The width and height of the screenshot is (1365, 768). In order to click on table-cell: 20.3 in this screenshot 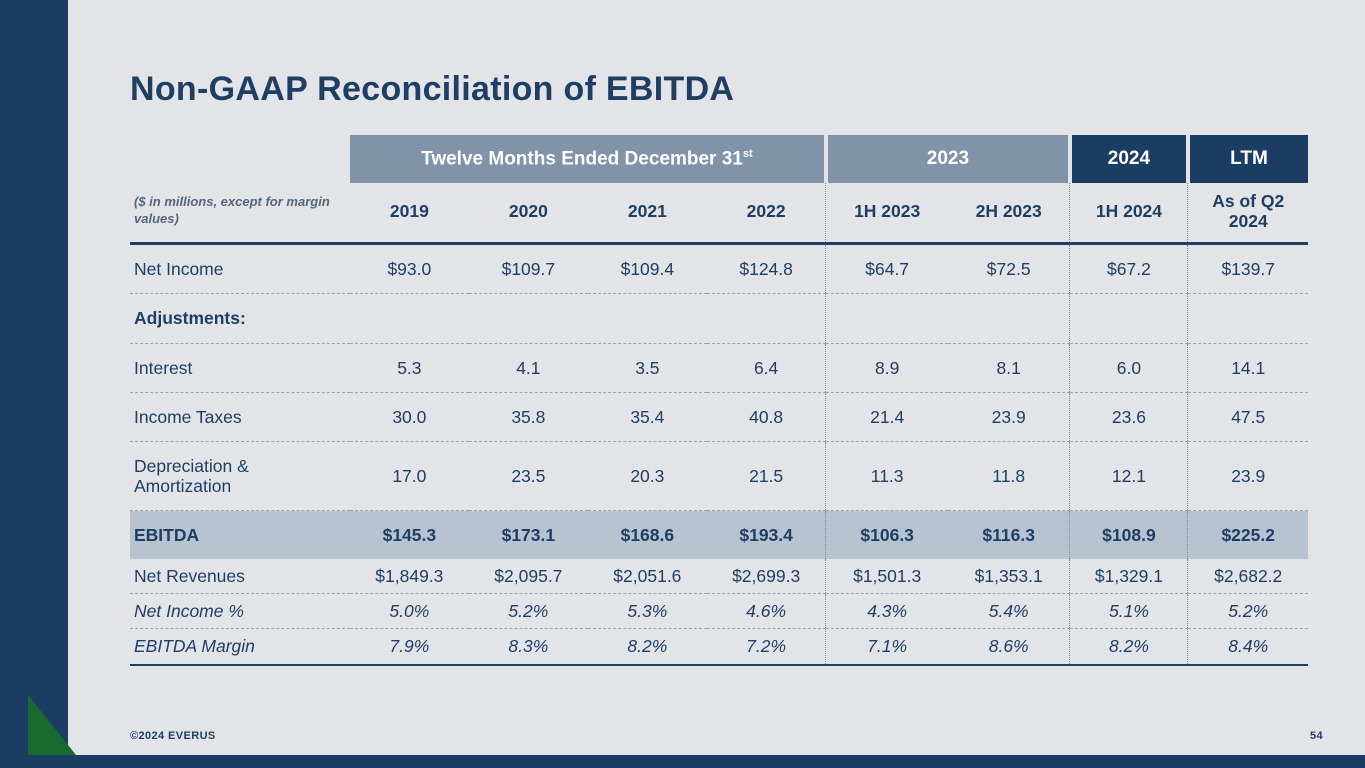, I will do `click(647, 476)`.